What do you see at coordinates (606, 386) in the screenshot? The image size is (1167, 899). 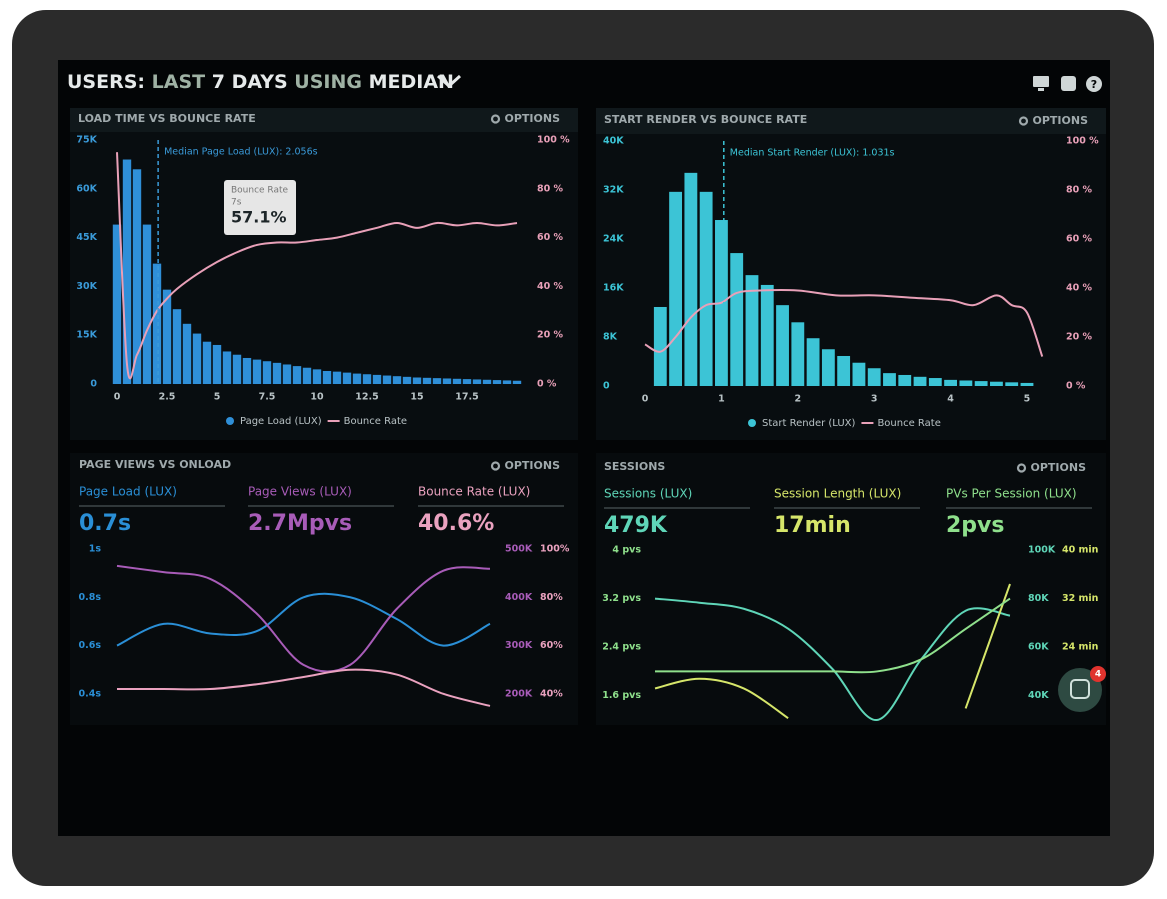 I see `y-tick-label: 0` at bounding box center [606, 386].